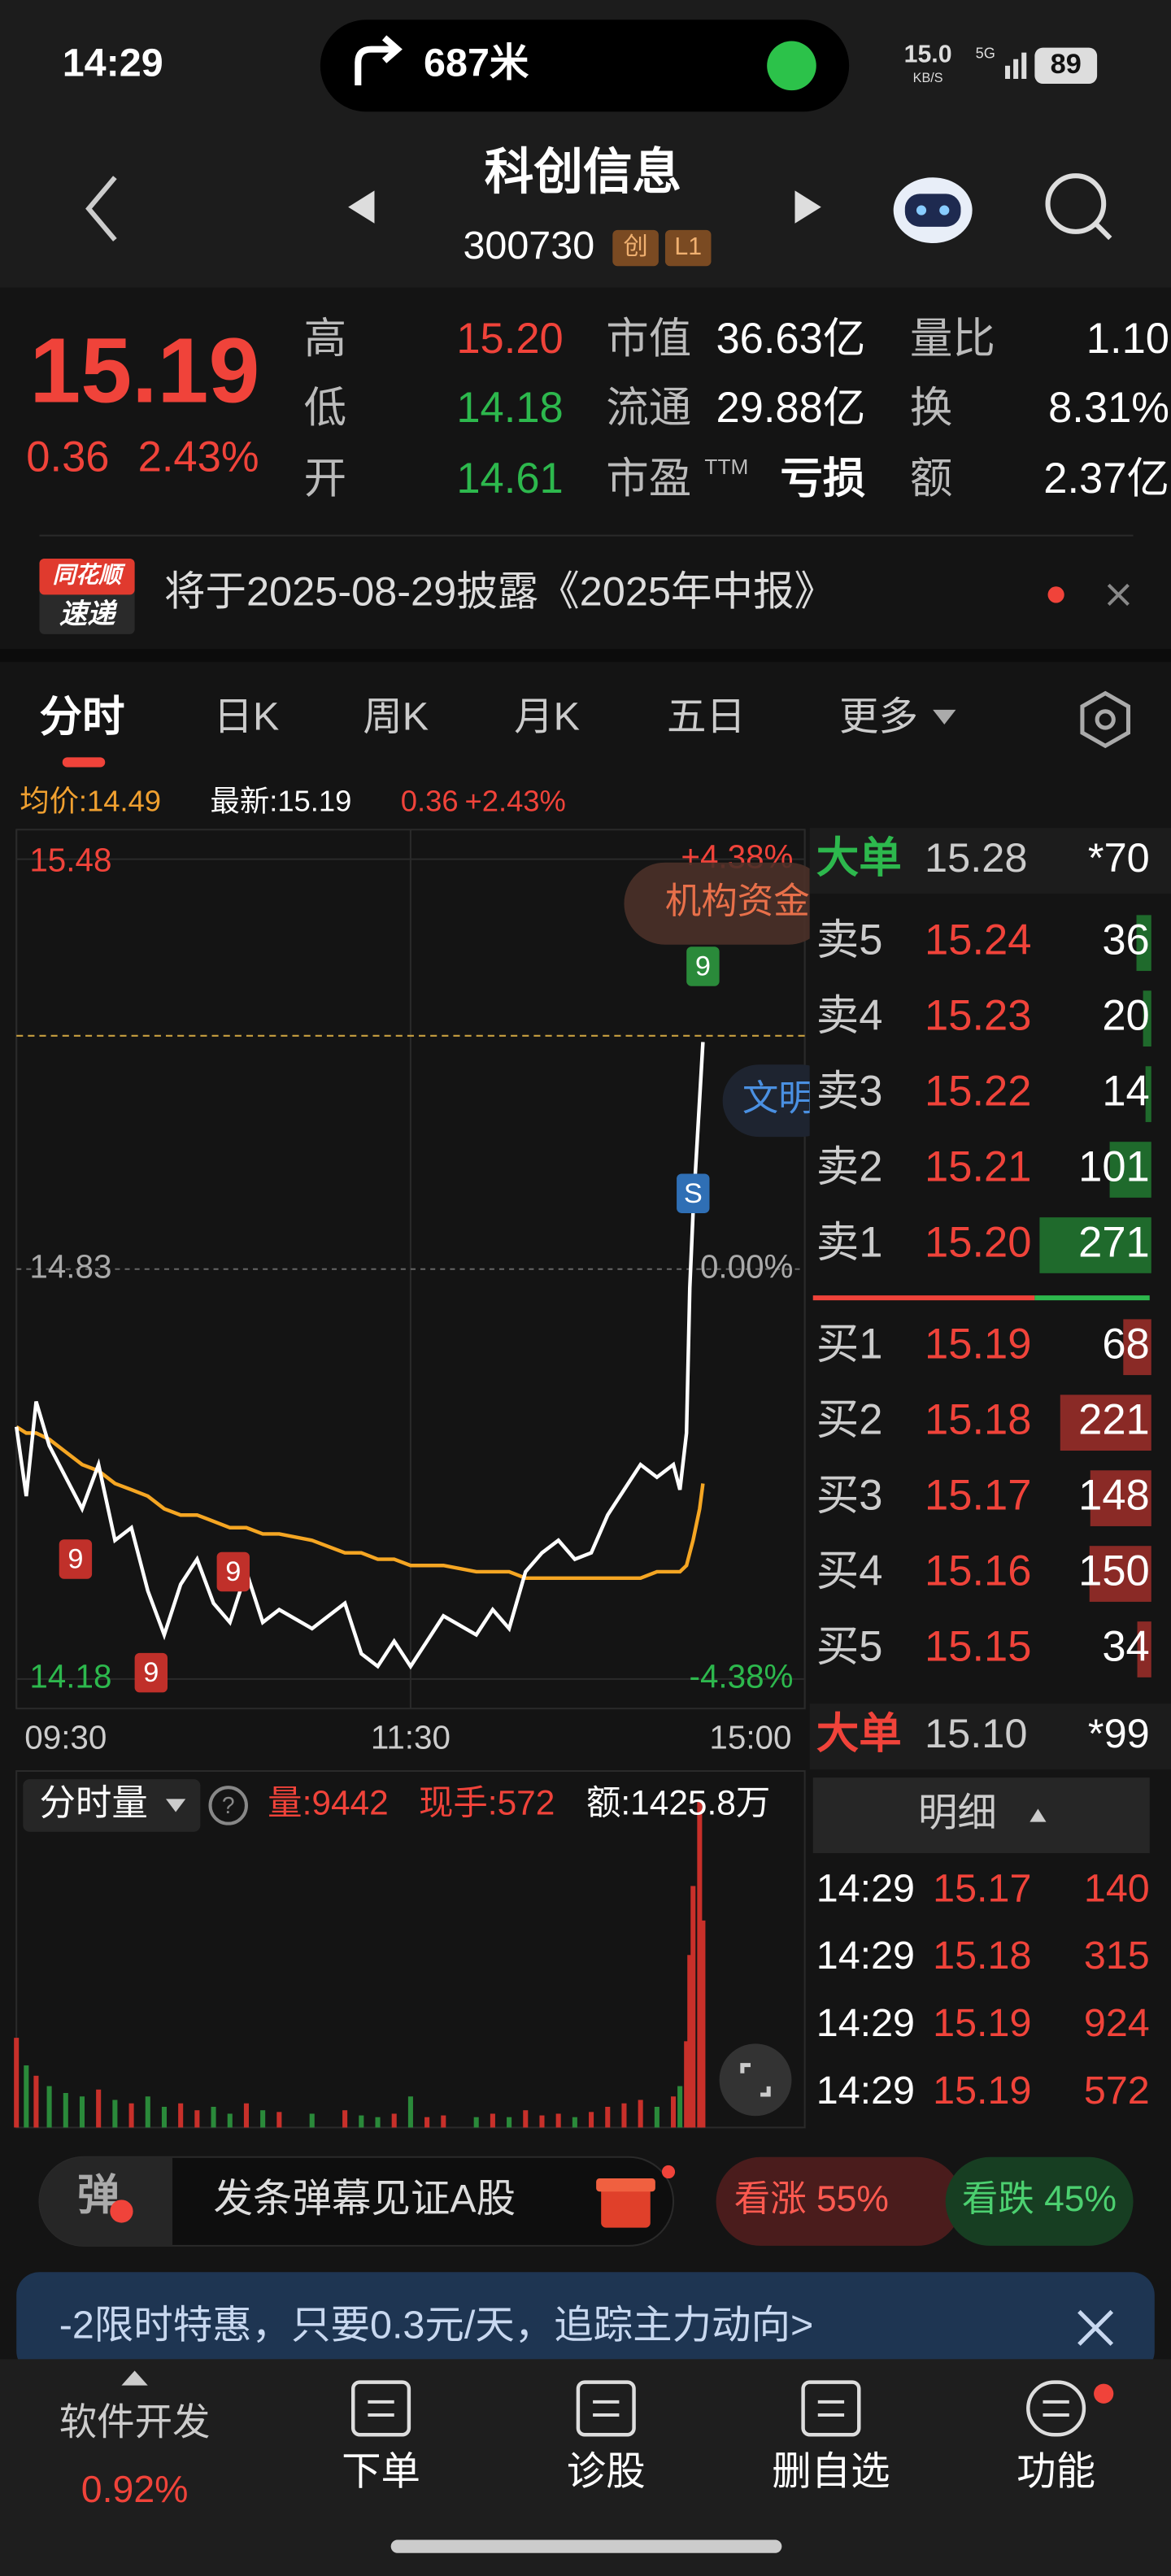 This screenshot has width=1171, height=2576. What do you see at coordinates (850, 940) in the screenshot?
I see `depth-label: 卖5` at bounding box center [850, 940].